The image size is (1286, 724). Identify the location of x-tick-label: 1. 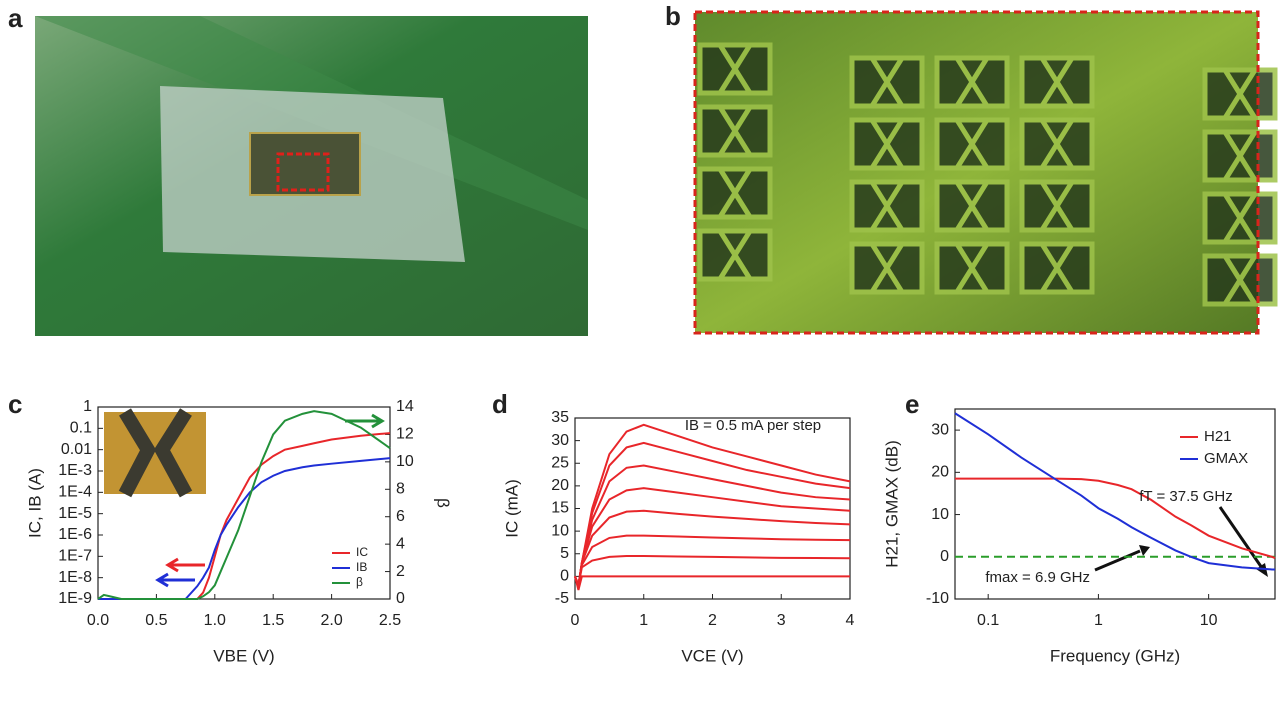
(643, 620).